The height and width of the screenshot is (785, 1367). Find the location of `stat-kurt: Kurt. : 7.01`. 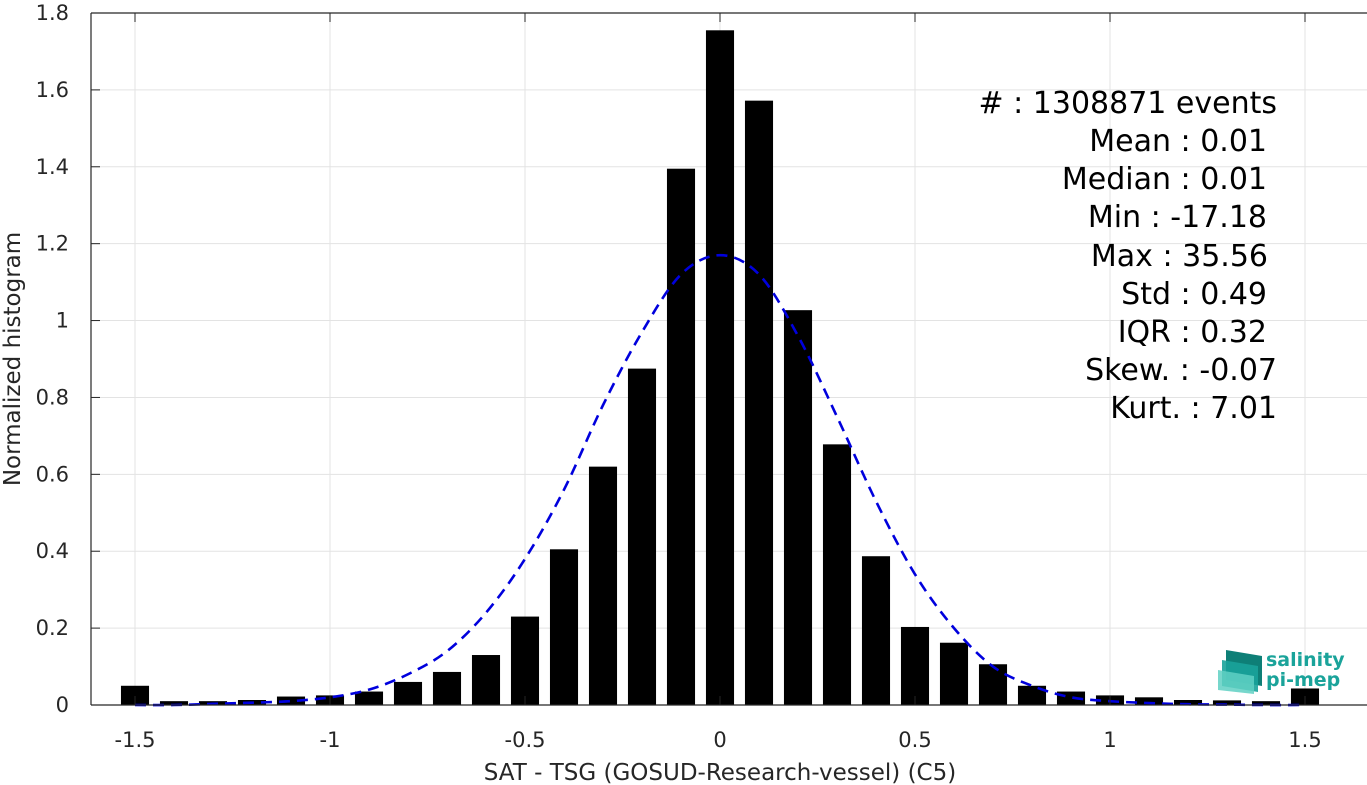

stat-kurt: Kurt. : 7.01 is located at coordinates (1193, 408).